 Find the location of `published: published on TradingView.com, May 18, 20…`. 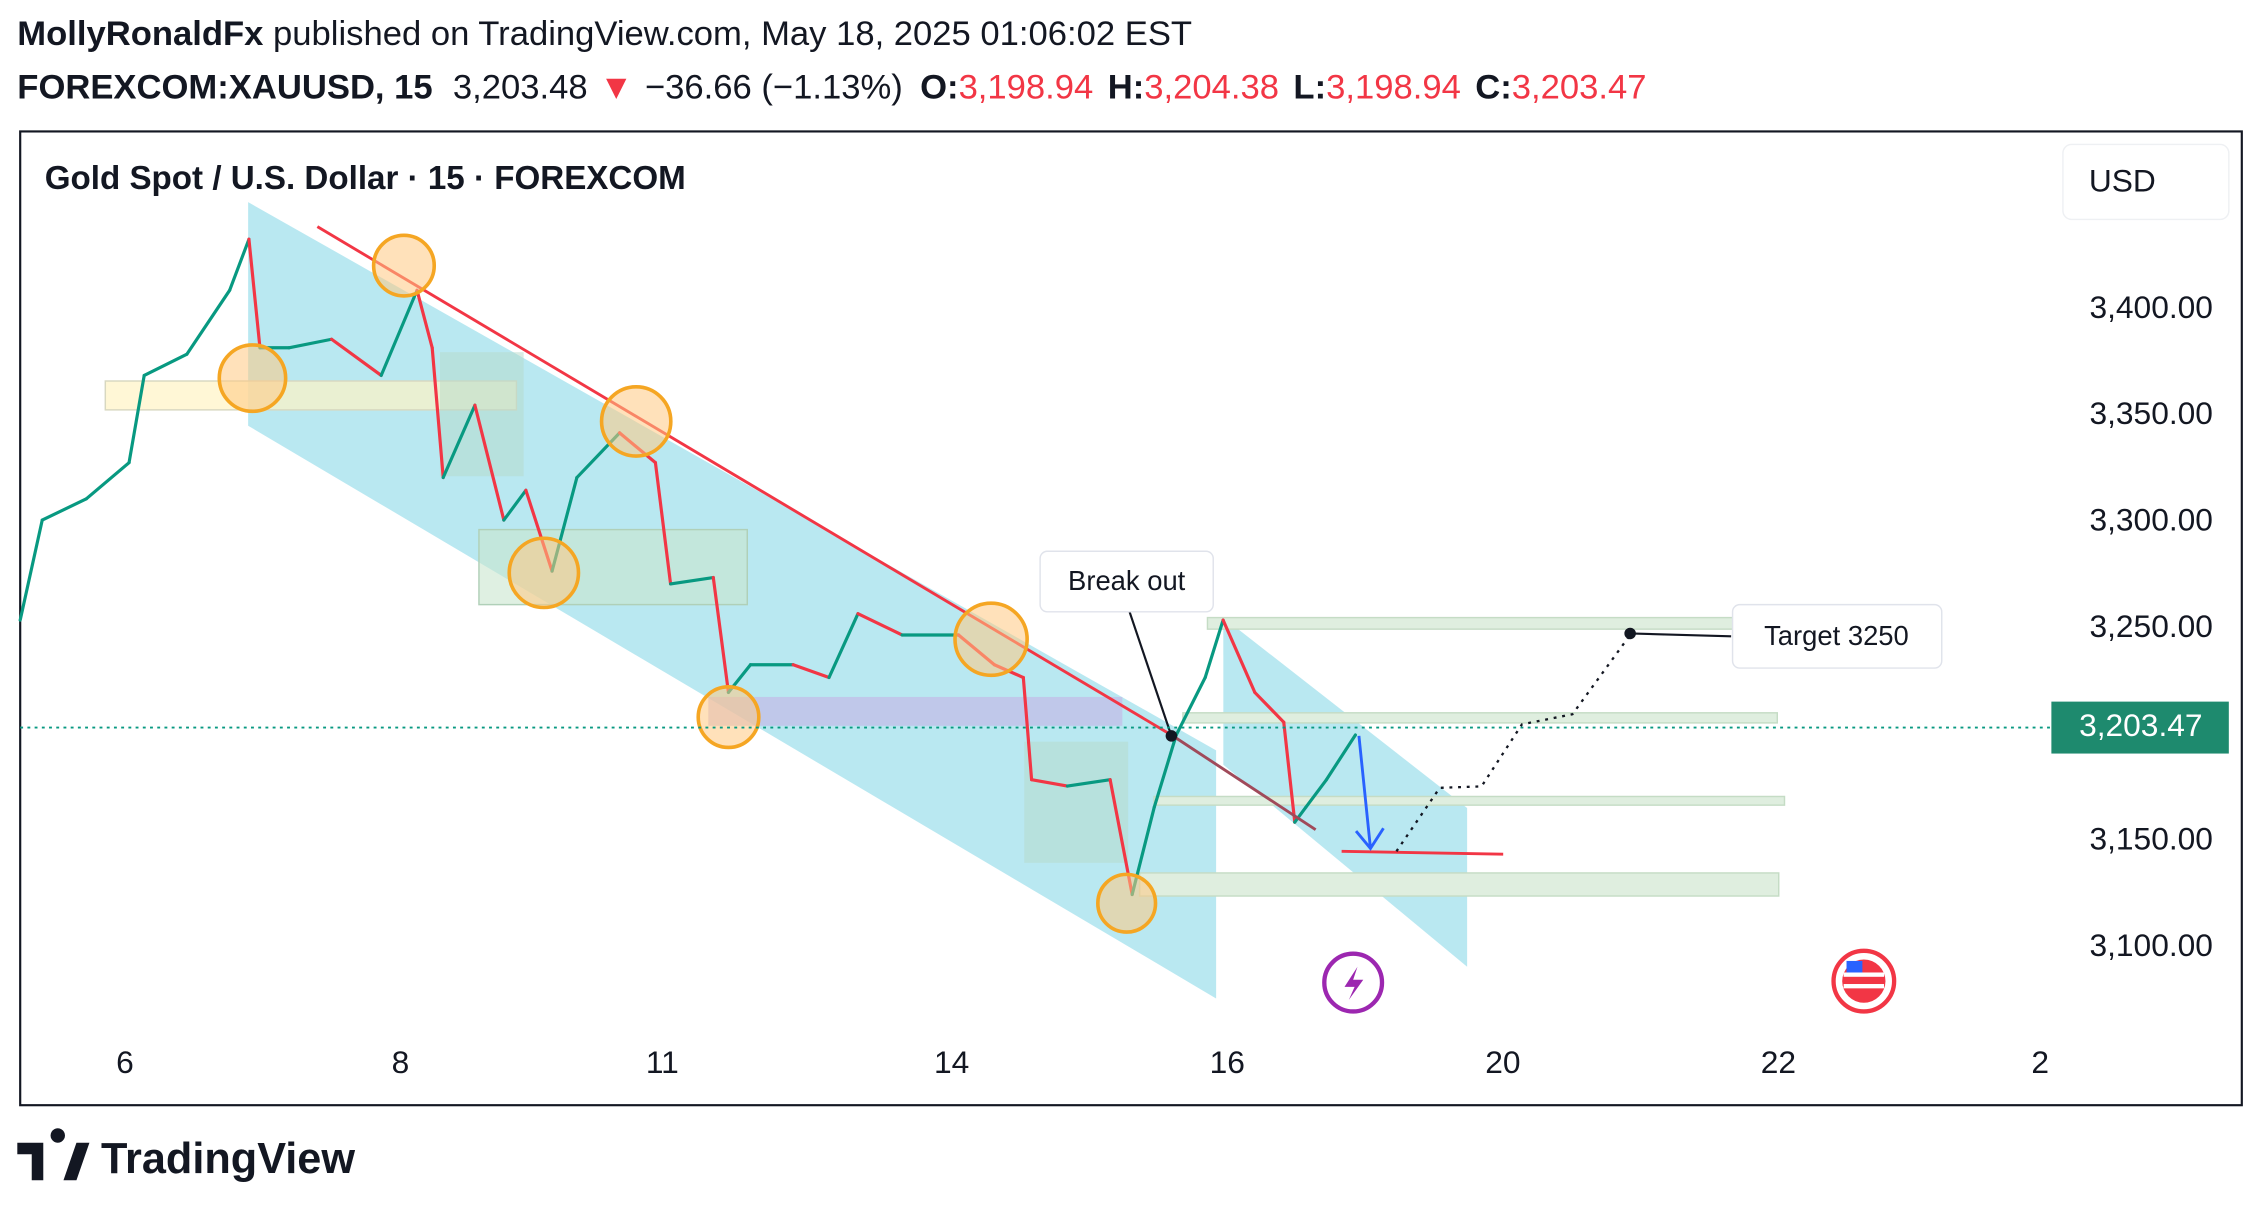

published: published on TradingView.com, May 18, 20… is located at coordinates (727, 34).